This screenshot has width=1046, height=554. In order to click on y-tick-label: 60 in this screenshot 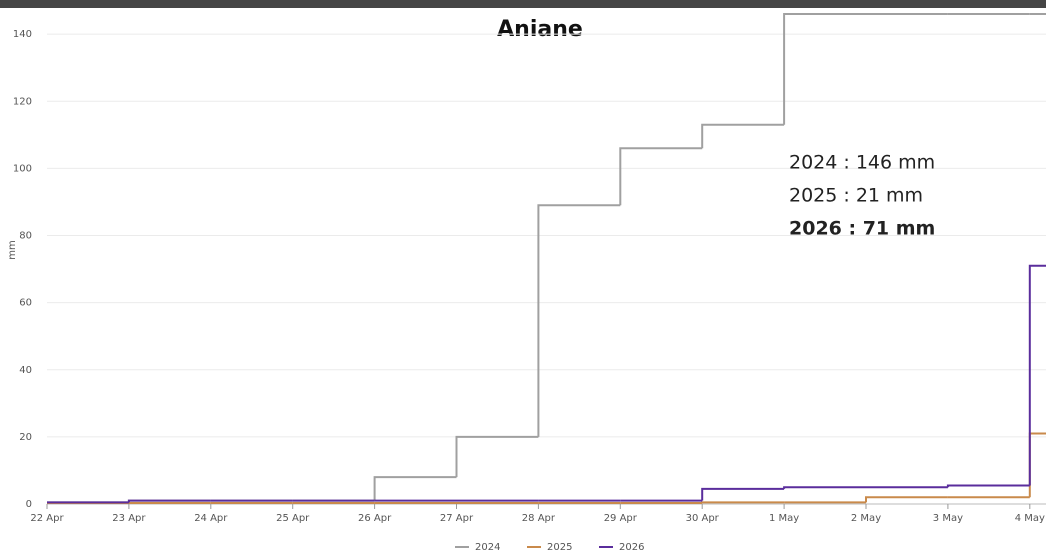, I will do `click(25, 303)`.